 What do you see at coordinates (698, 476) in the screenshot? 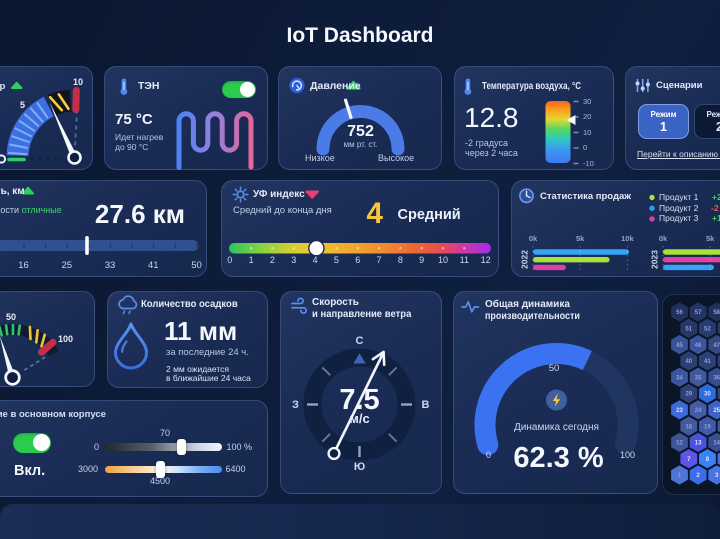
I see `svg-text: 2` at bounding box center [698, 476].